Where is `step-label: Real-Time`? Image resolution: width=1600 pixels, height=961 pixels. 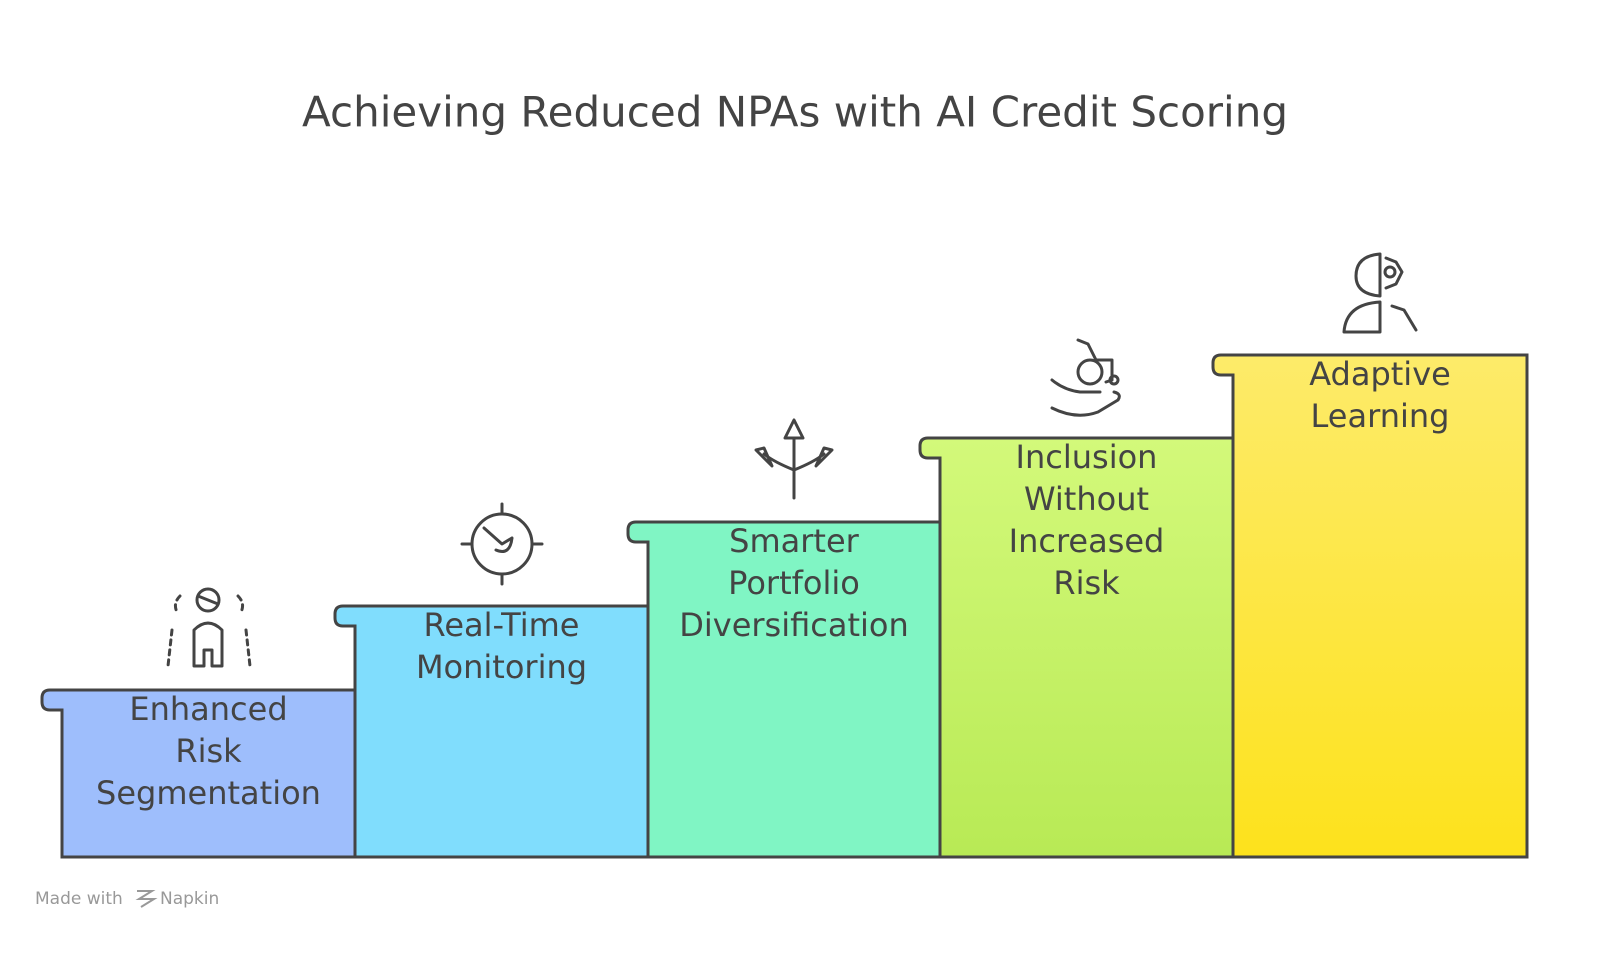
step-label: Real-Time is located at coordinates (502, 625).